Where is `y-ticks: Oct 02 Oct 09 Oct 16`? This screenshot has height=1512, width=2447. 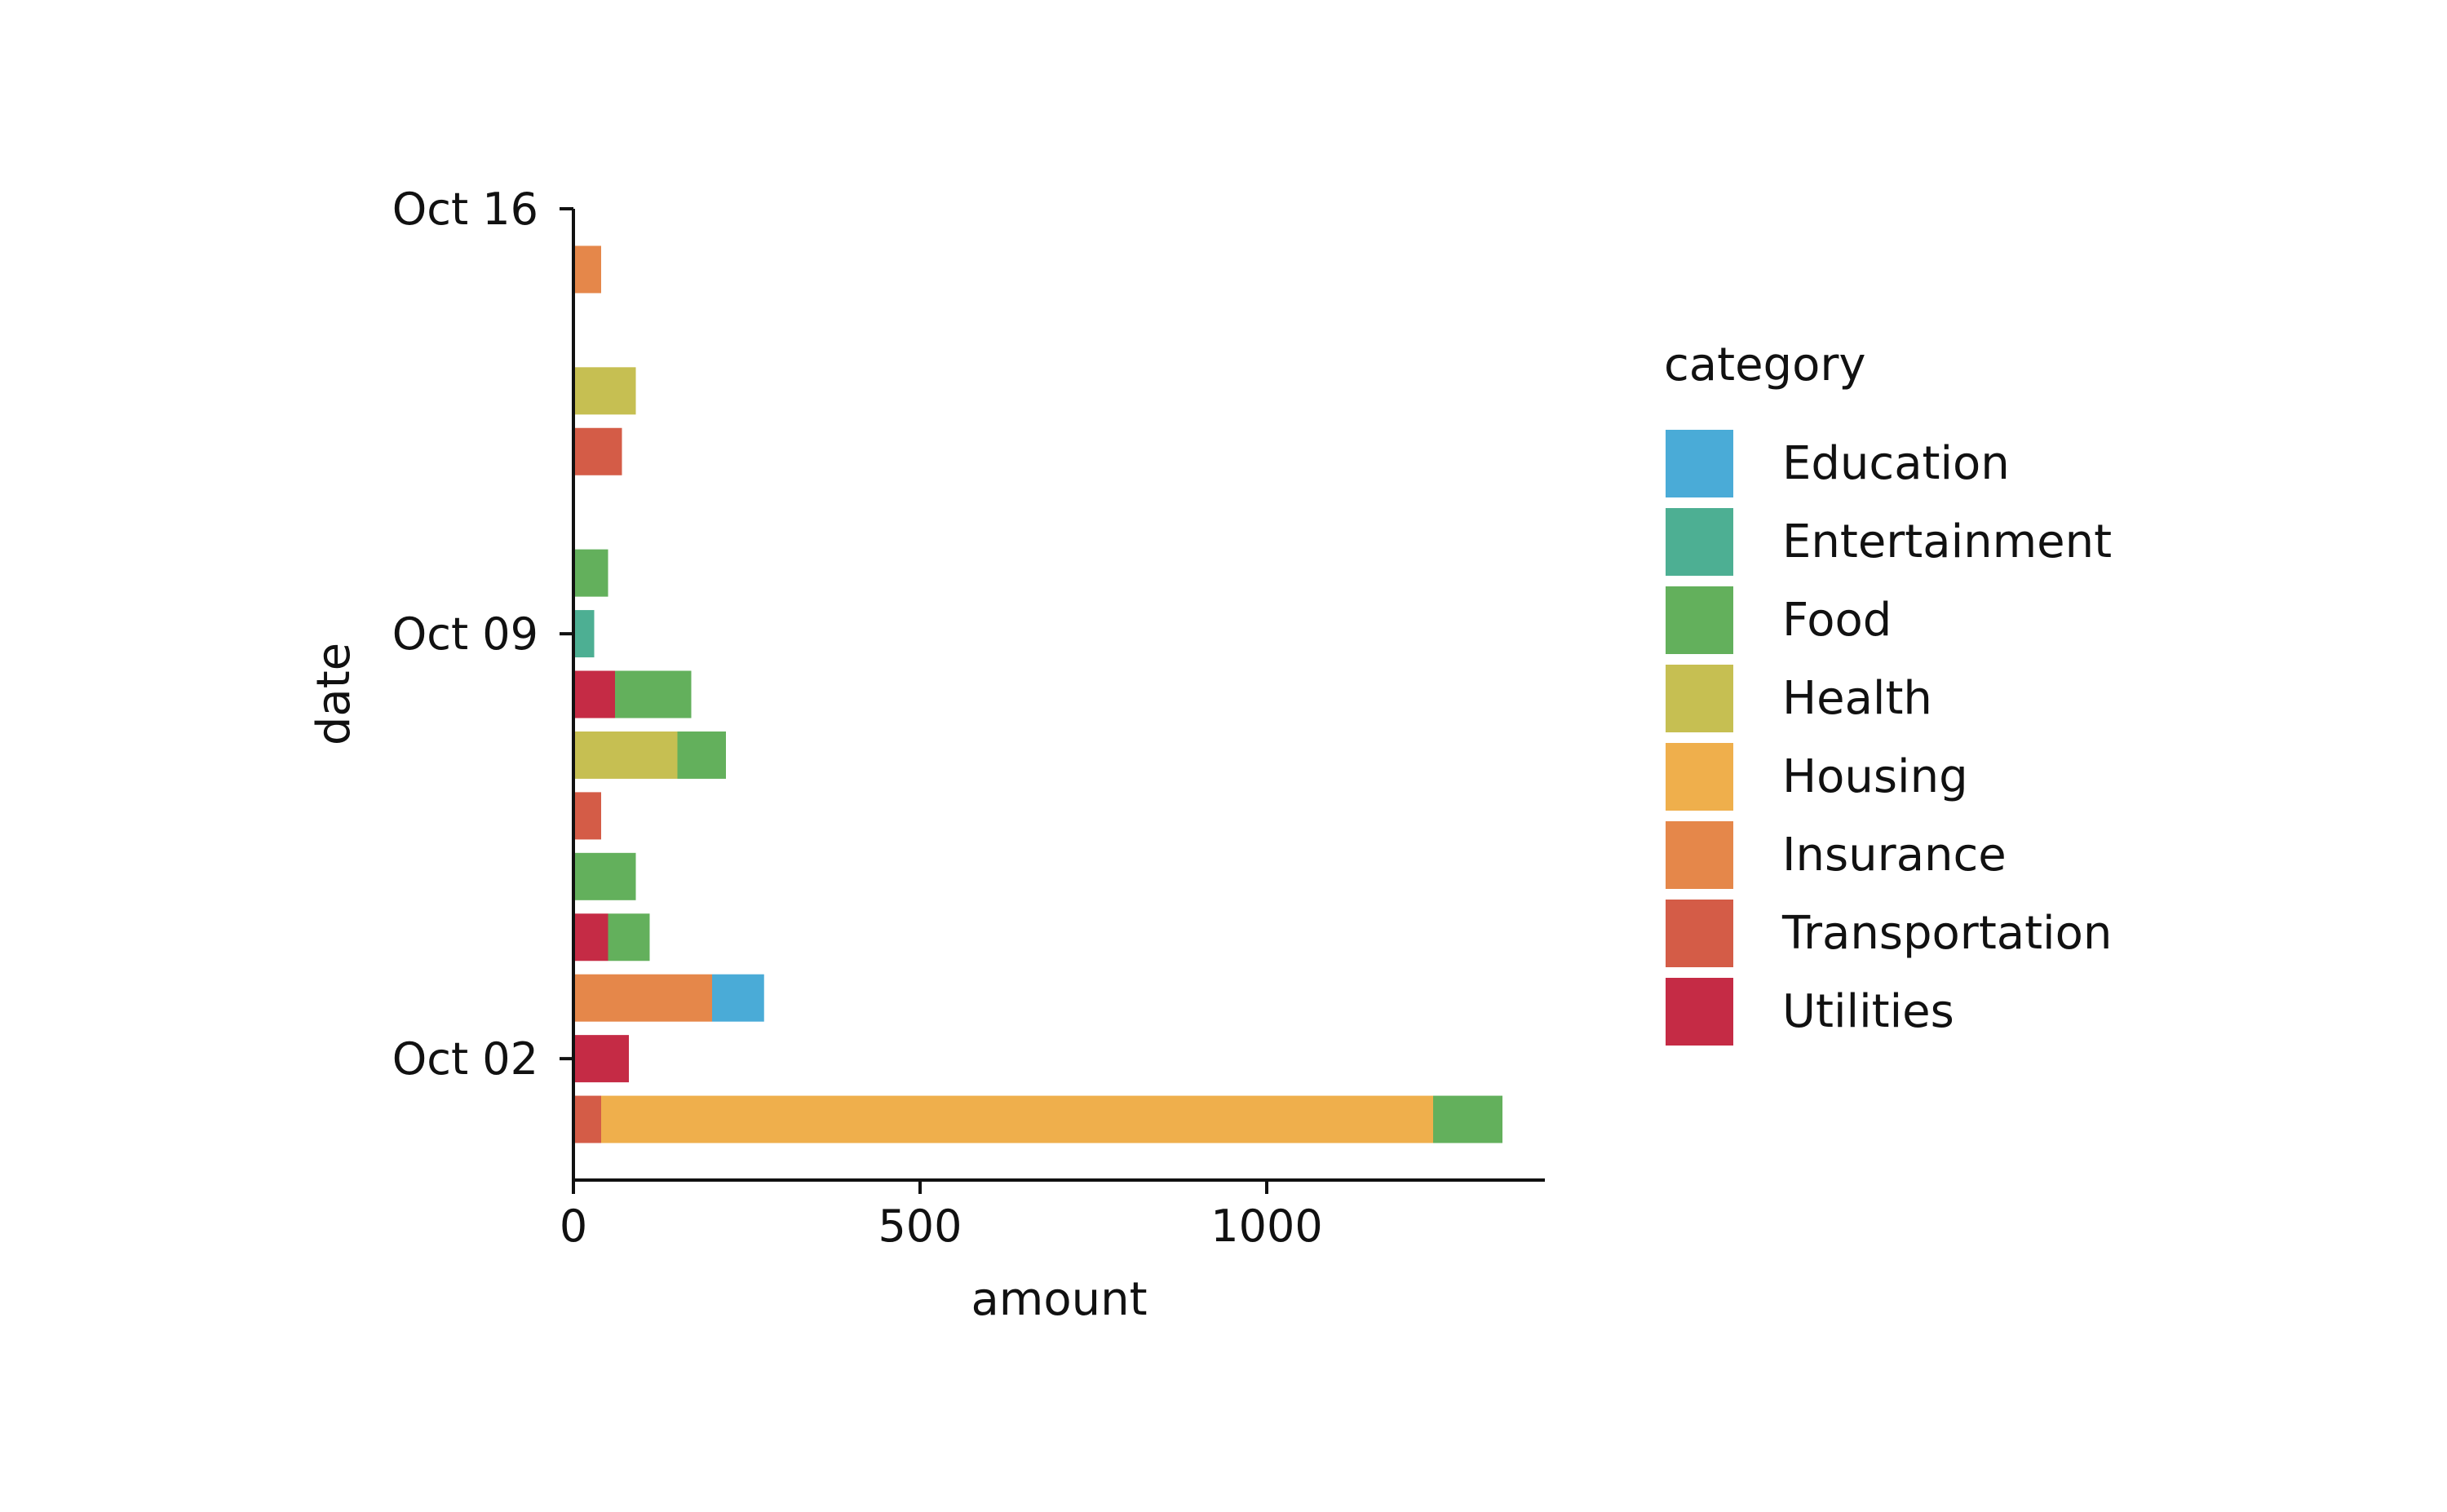 y-ticks: Oct 02 Oct 09 Oct 16 is located at coordinates (482, 634).